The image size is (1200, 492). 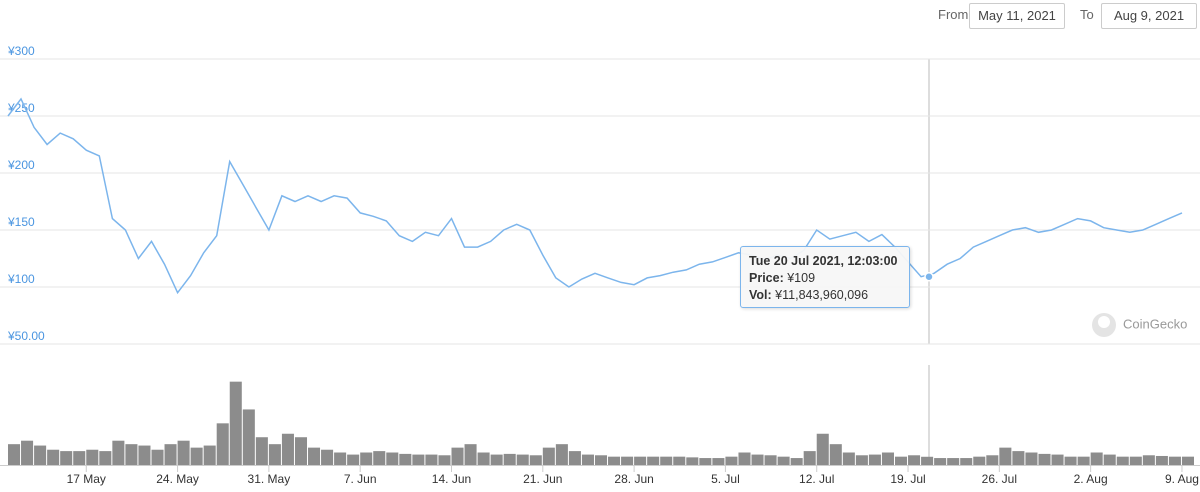 What do you see at coordinates (269, 479) in the screenshot?
I see `x-tick-label: 31. May` at bounding box center [269, 479].